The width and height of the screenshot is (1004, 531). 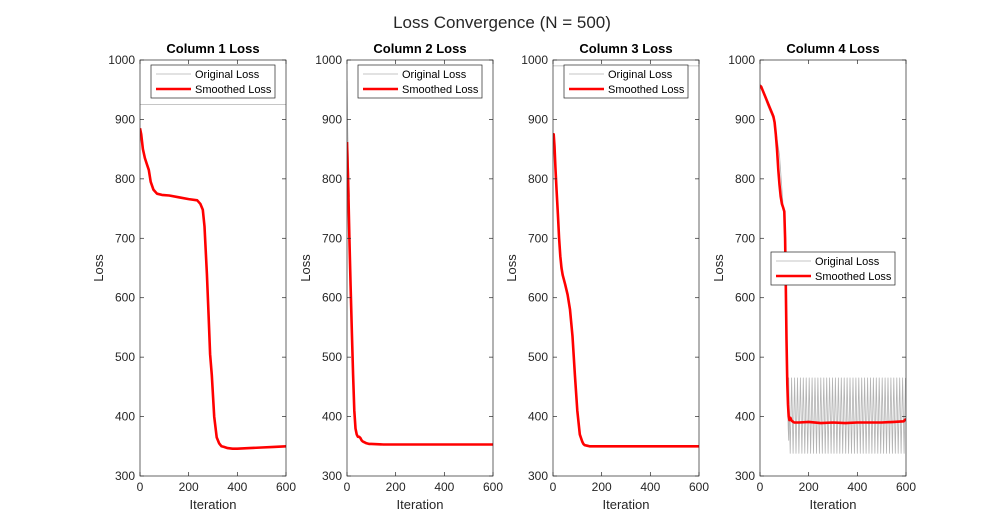 What do you see at coordinates (832, 48) in the screenshot?
I see `subplot-title: Column 4 Loss` at bounding box center [832, 48].